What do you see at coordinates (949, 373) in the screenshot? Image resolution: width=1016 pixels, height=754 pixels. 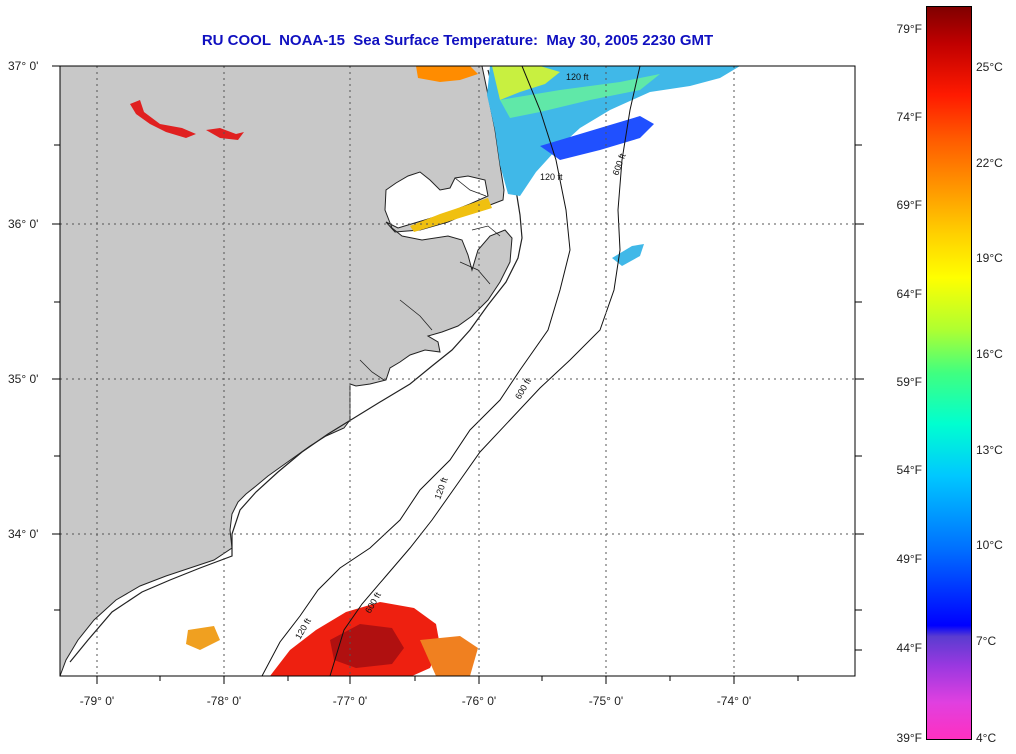 I see `temperature-colorbar` at bounding box center [949, 373].